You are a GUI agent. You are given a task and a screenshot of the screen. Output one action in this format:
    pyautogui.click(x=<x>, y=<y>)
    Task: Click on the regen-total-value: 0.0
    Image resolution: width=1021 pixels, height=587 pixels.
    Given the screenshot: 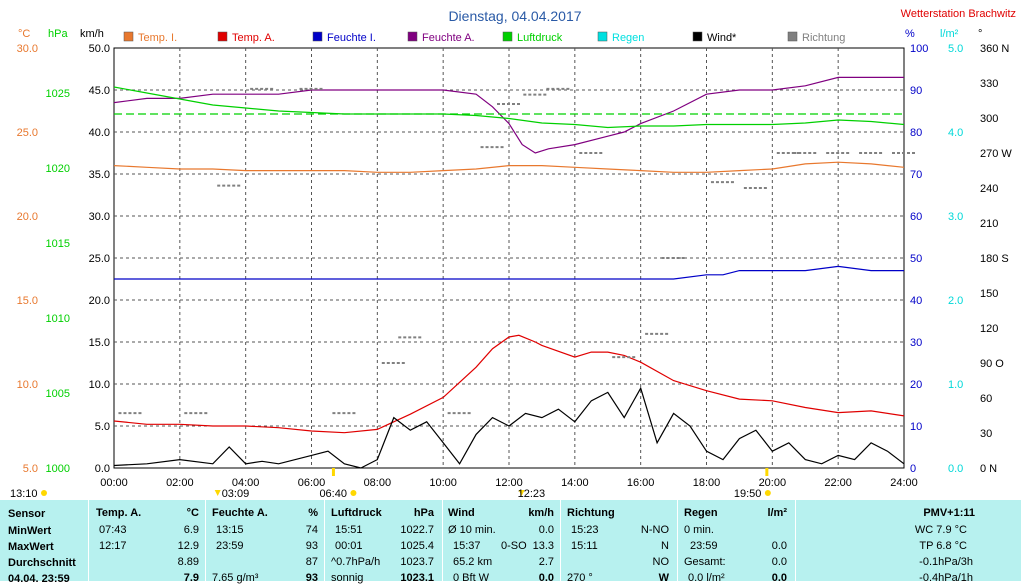 What is the action you would take?
    pyautogui.click(x=779, y=562)
    